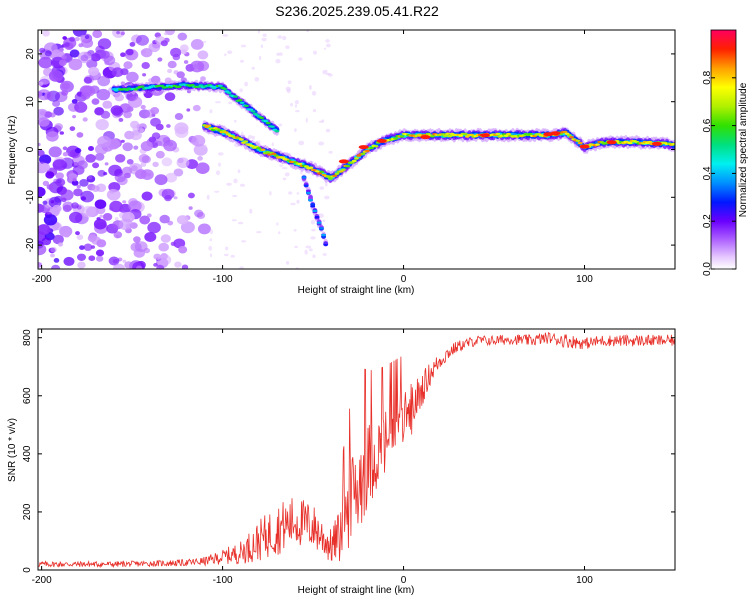 The height and width of the screenshot is (600, 750). Describe the element at coordinates (12, 450) in the screenshot. I see `snr-y-label: SNR (10 * v/v)` at that location.